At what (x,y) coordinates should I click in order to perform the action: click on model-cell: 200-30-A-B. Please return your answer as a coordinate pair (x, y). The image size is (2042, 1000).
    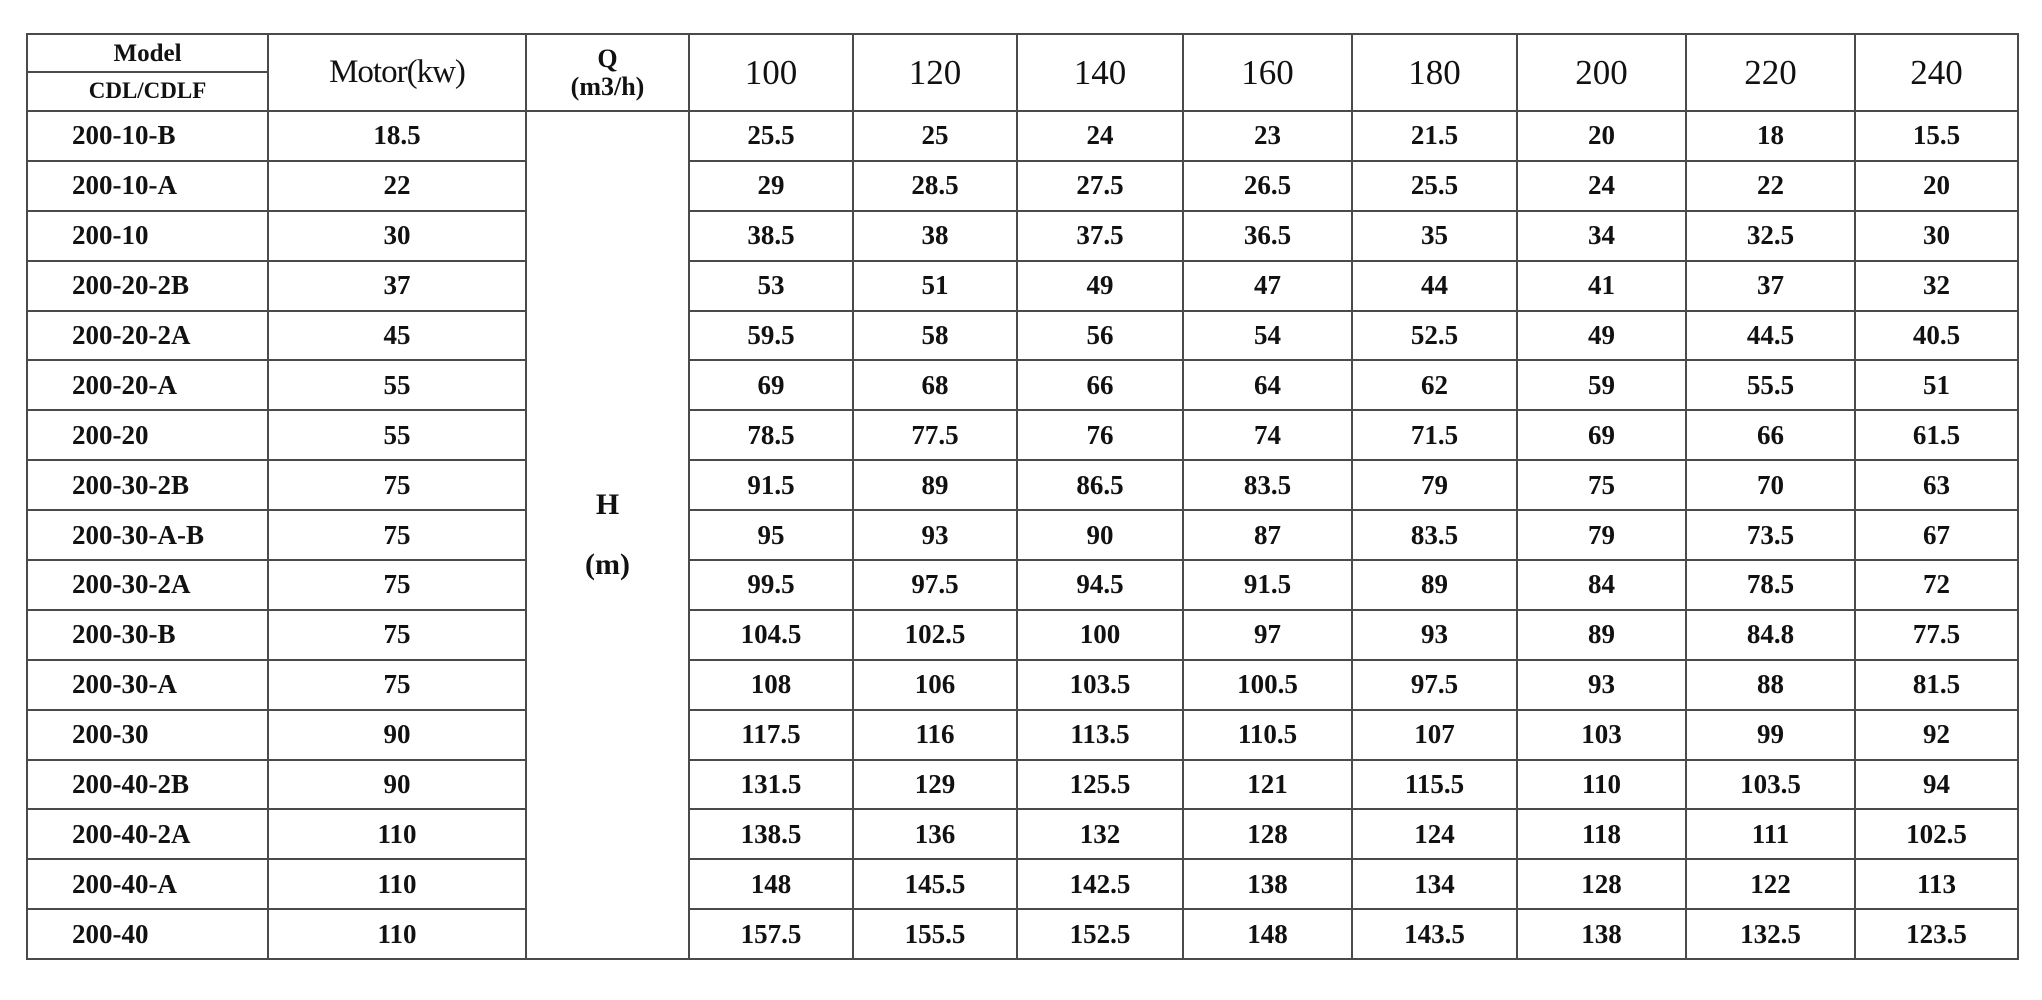
    Looking at the image, I should click on (147, 535).